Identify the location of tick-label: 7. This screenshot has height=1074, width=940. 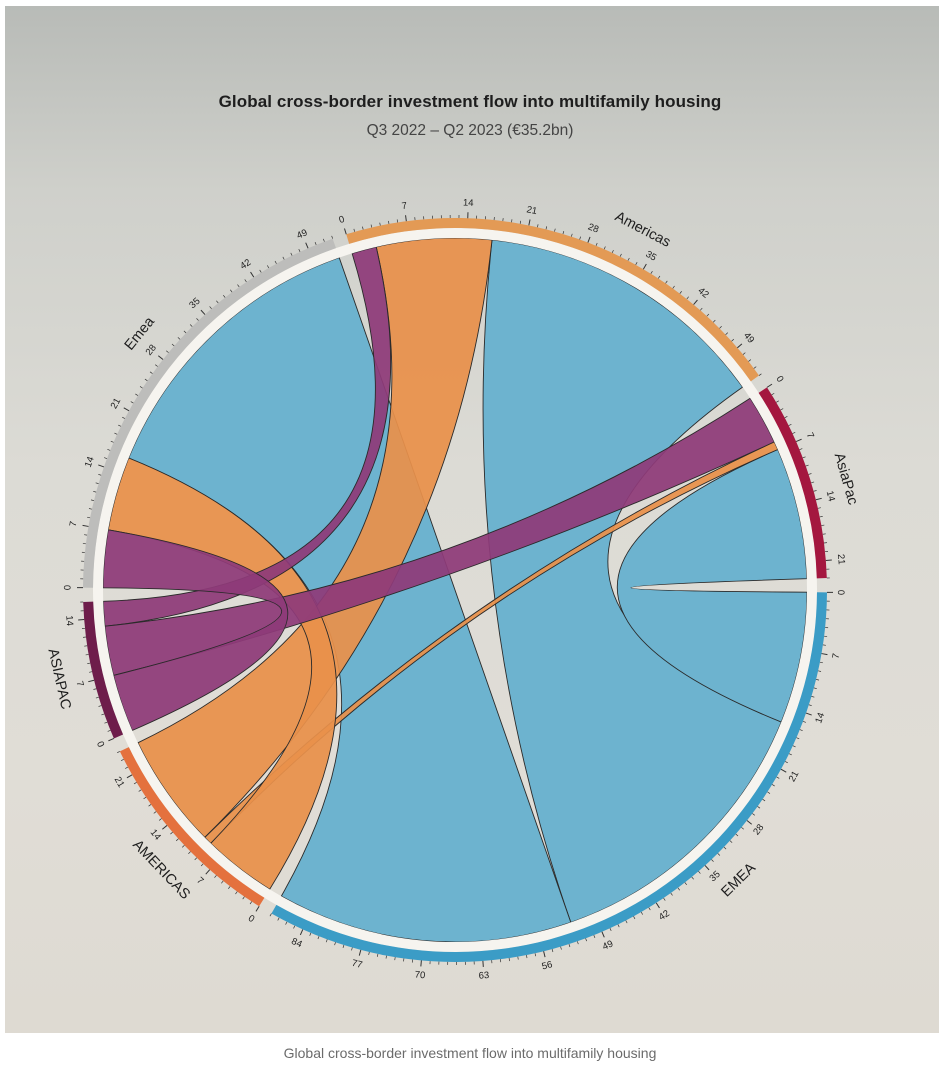
(199, 881).